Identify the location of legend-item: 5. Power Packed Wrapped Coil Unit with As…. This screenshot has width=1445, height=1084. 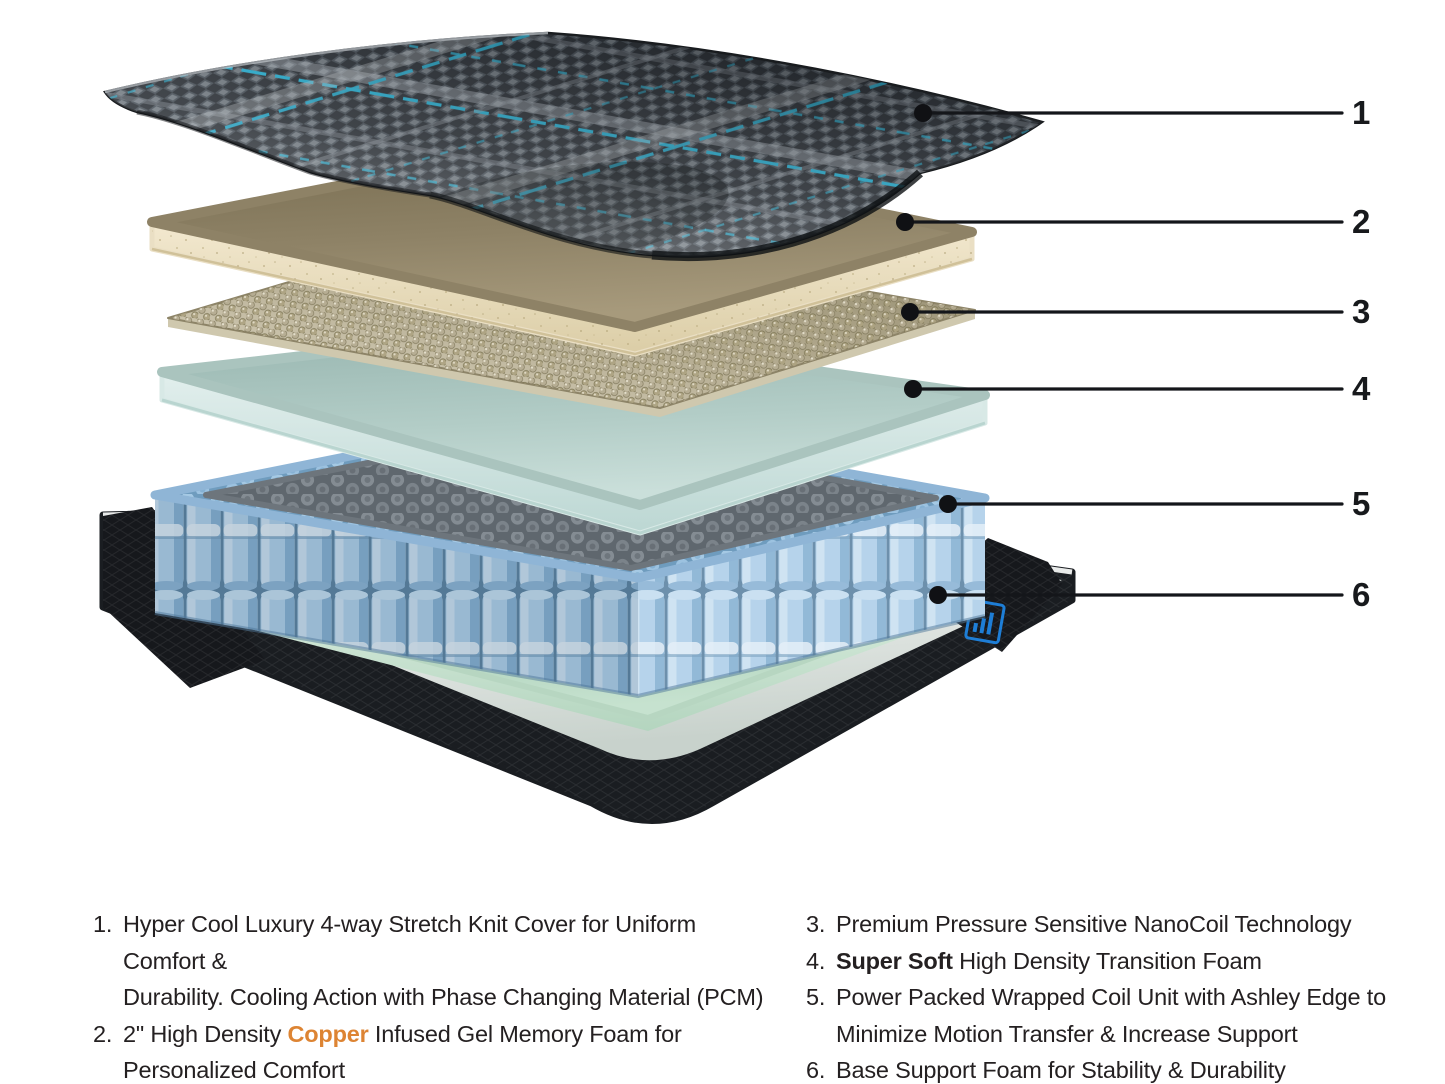
(1121, 1015).